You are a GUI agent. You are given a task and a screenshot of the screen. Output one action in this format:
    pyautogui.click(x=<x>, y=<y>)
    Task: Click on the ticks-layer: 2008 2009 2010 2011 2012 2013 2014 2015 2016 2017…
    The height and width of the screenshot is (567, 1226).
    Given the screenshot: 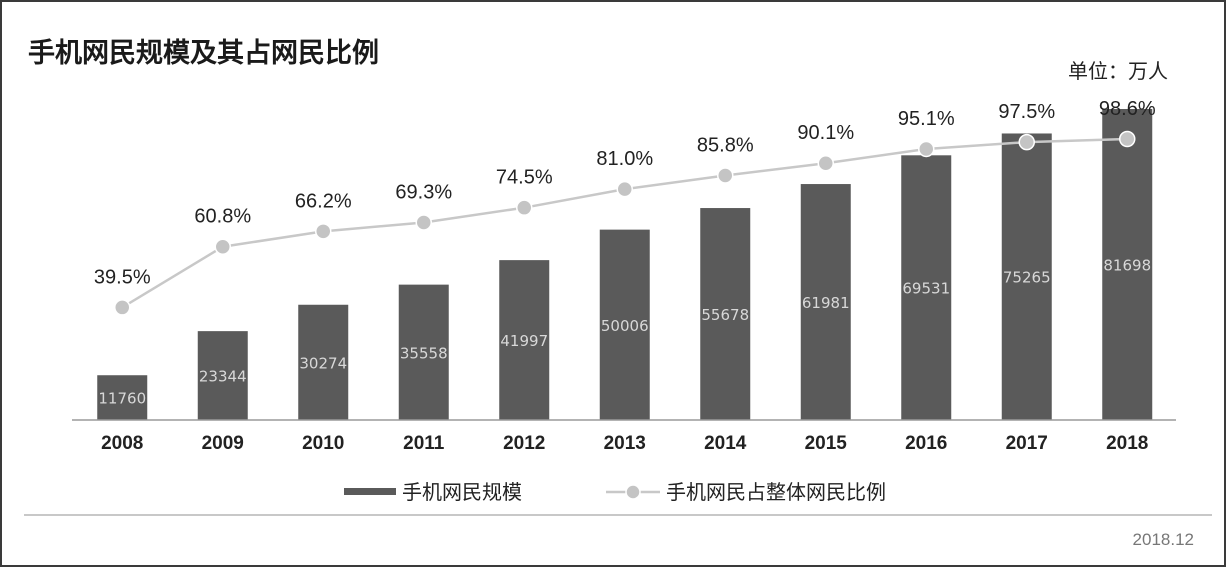 What is the action you would take?
    pyautogui.click(x=624, y=443)
    